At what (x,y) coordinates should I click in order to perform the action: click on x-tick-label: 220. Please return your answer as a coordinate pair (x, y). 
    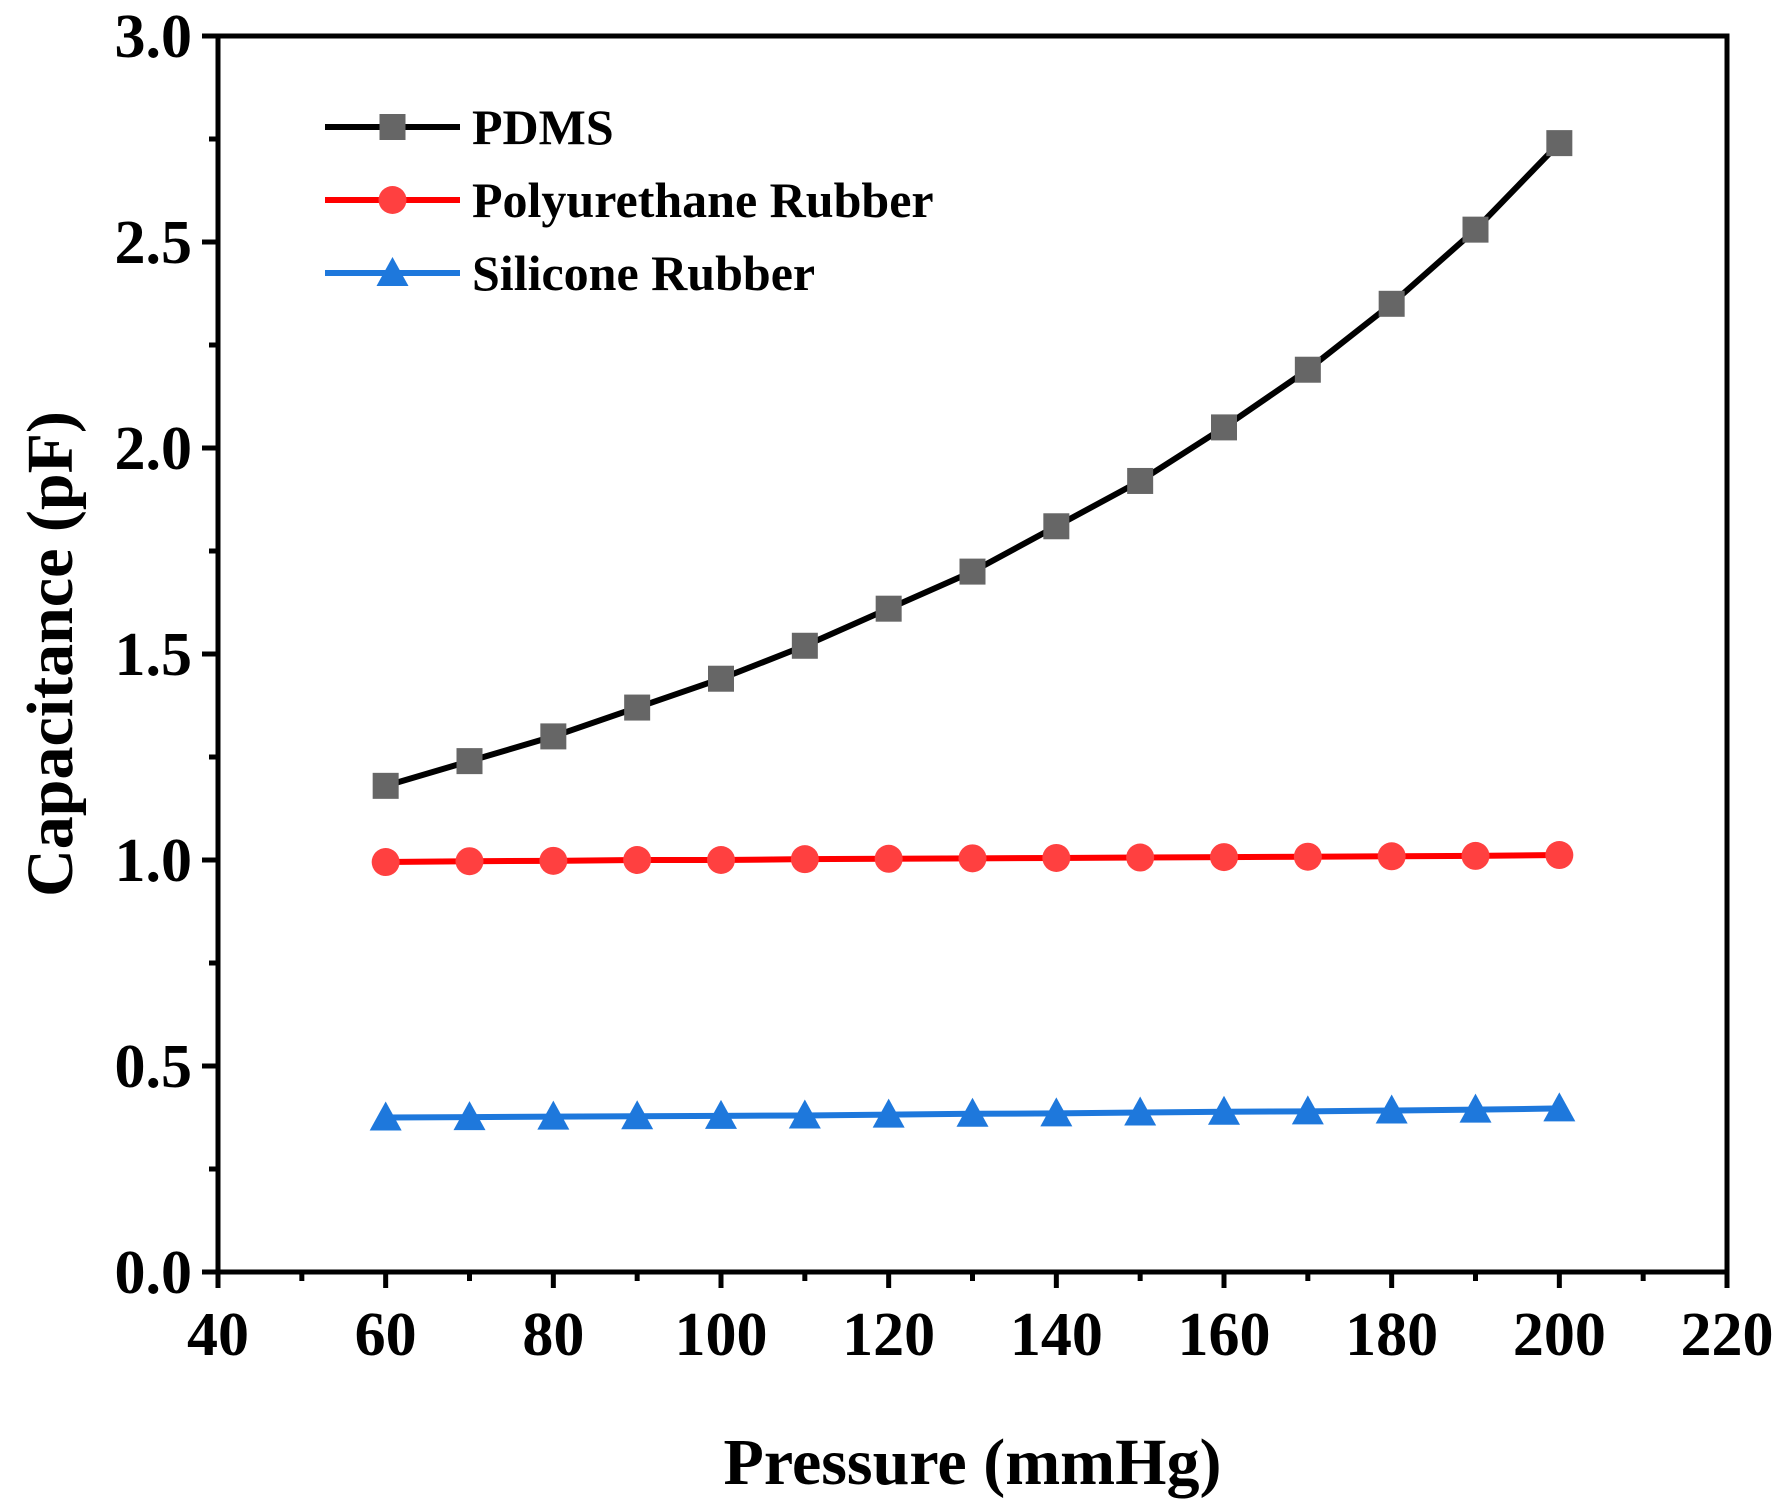
    Looking at the image, I should click on (1727, 1335).